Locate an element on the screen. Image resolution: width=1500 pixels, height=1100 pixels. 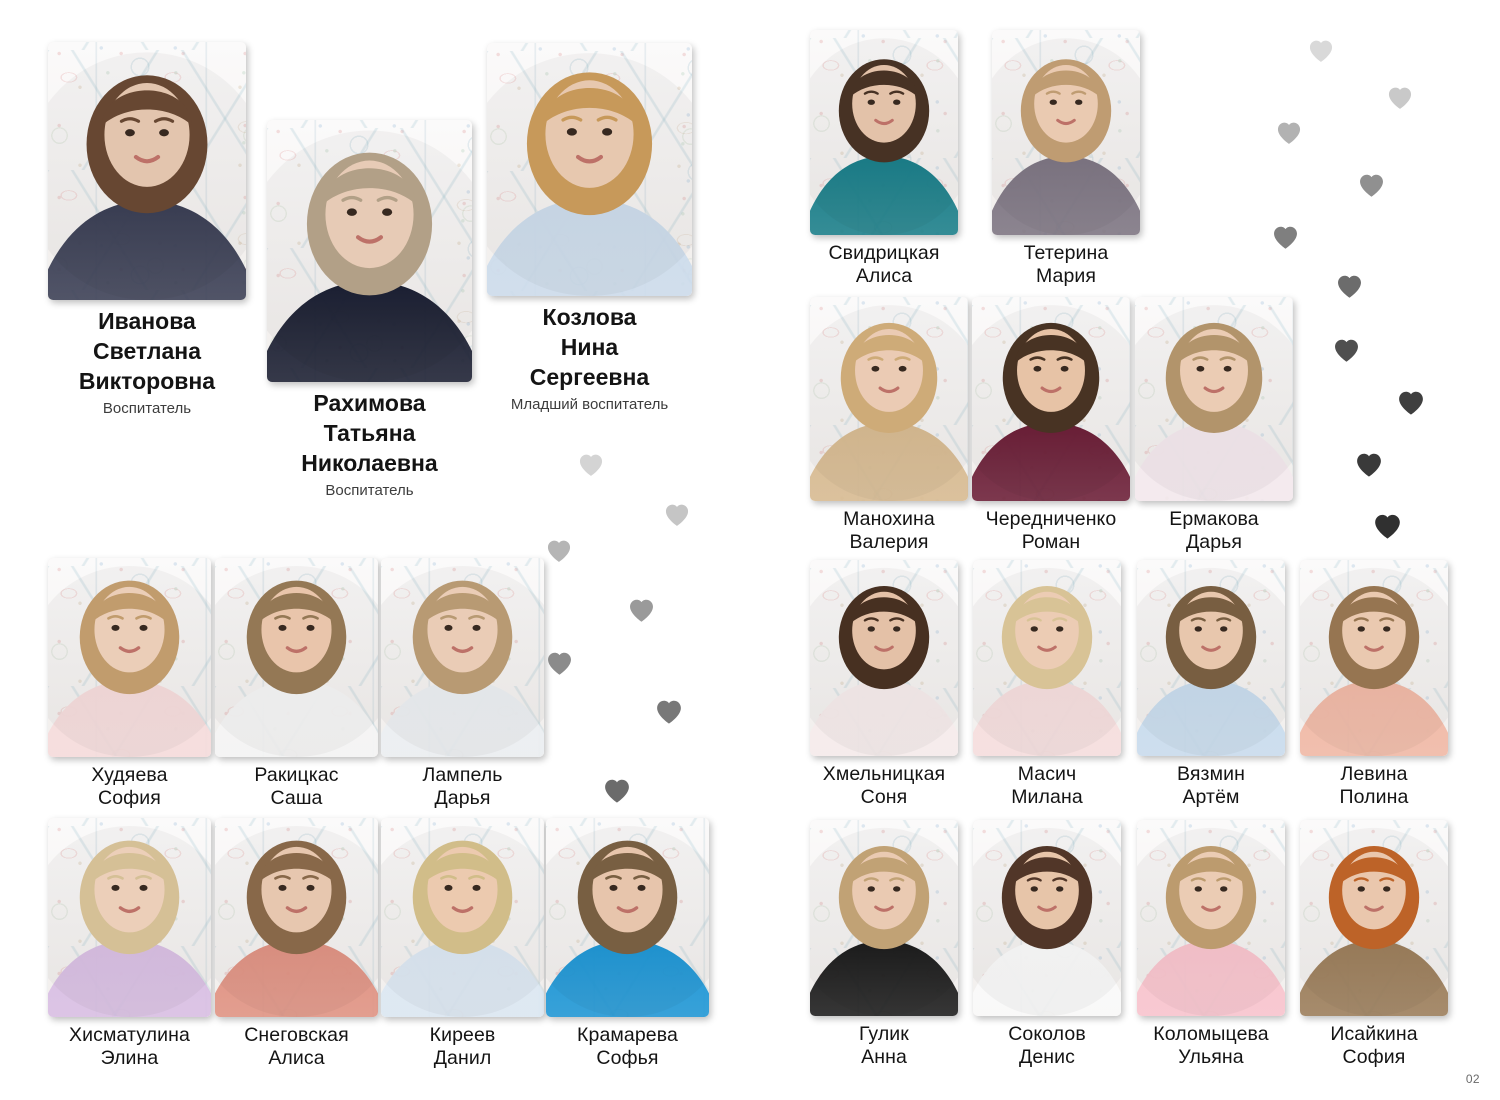
child-card: Масич Милана is located at coordinates (1047, 684).